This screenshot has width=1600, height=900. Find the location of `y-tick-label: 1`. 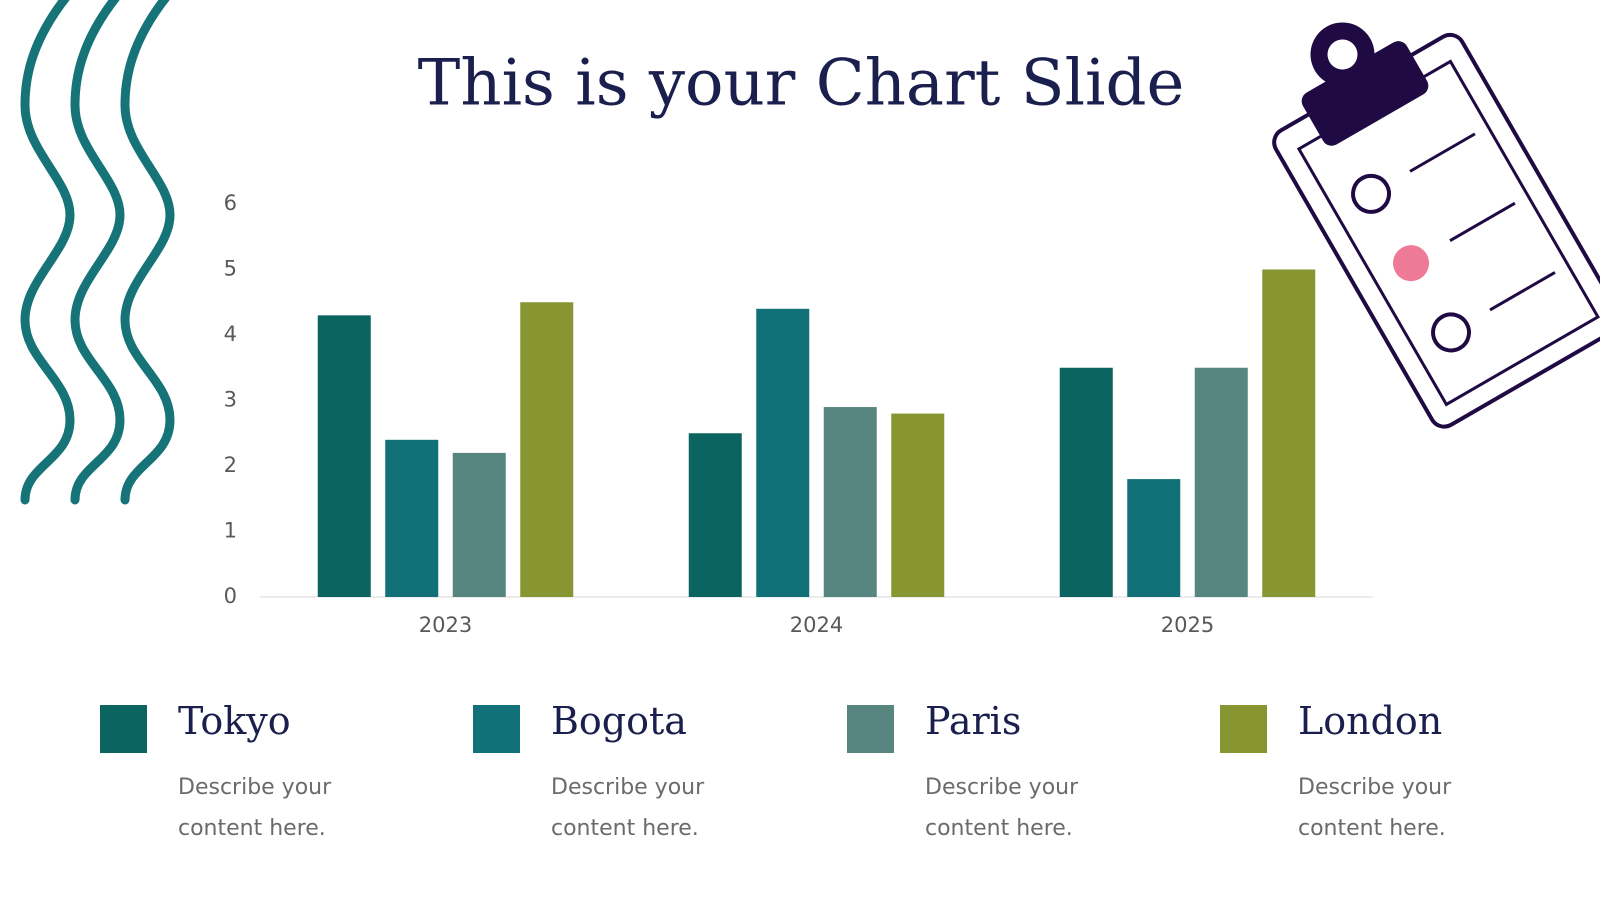

y-tick-label: 1 is located at coordinates (230, 531).